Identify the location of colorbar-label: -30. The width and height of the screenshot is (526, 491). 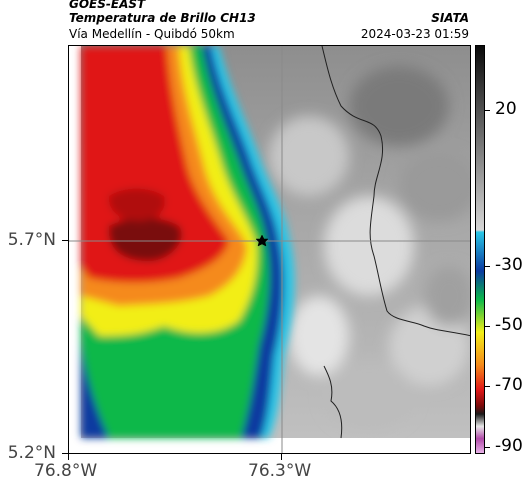
(509, 265).